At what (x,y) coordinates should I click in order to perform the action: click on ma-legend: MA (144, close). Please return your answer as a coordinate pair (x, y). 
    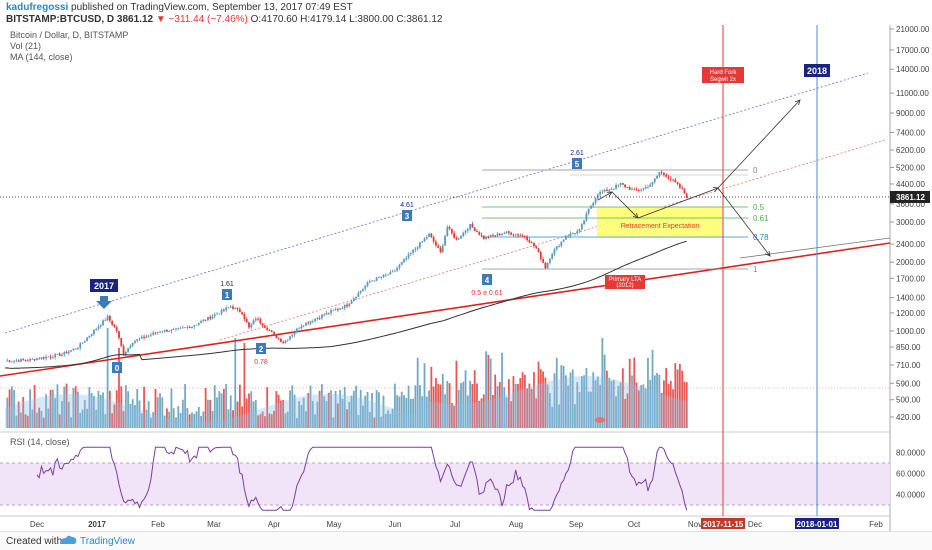
    Looking at the image, I should click on (41, 57).